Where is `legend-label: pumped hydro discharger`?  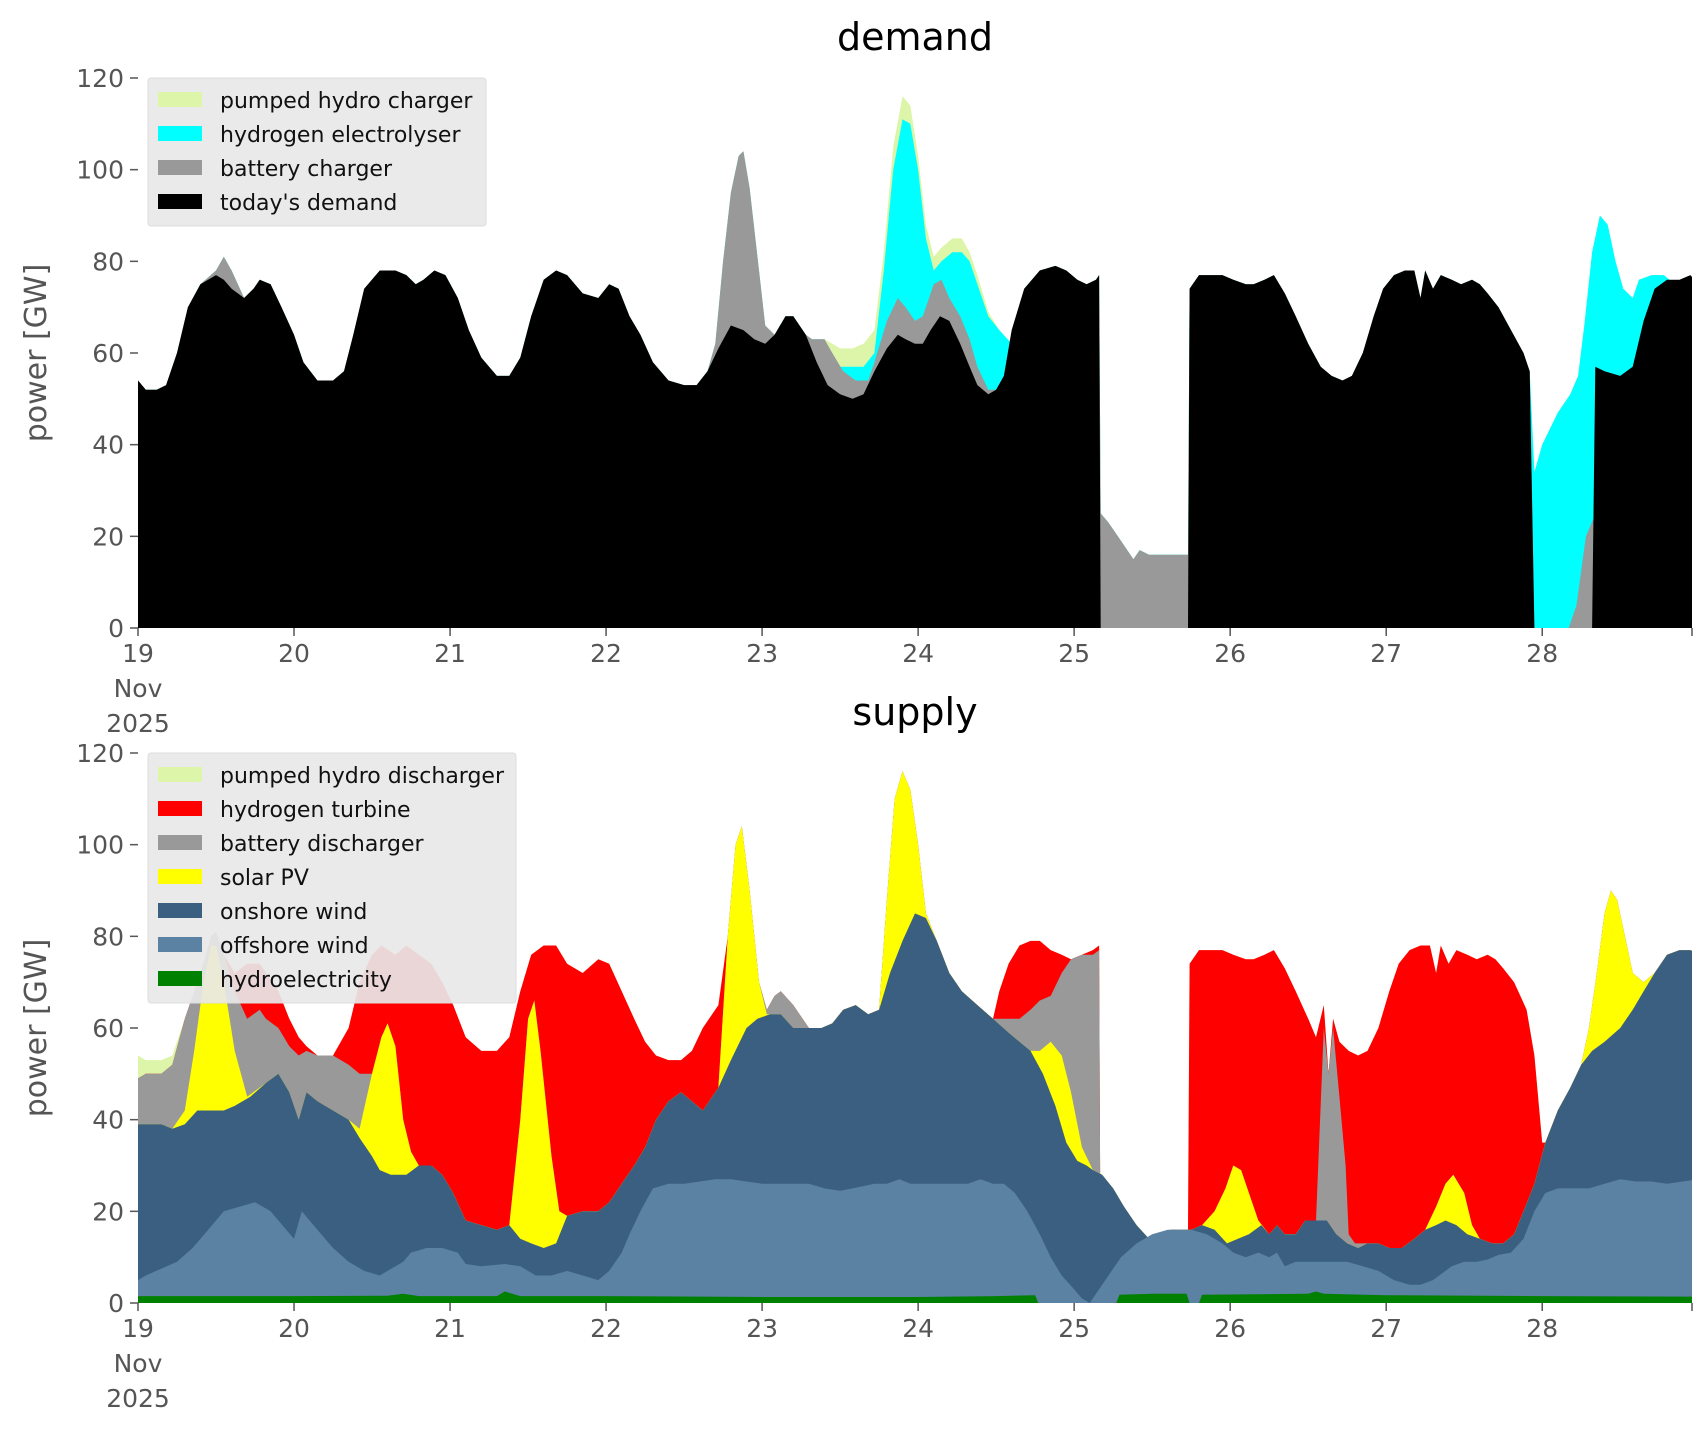 legend-label: pumped hydro discharger is located at coordinates (362, 776).